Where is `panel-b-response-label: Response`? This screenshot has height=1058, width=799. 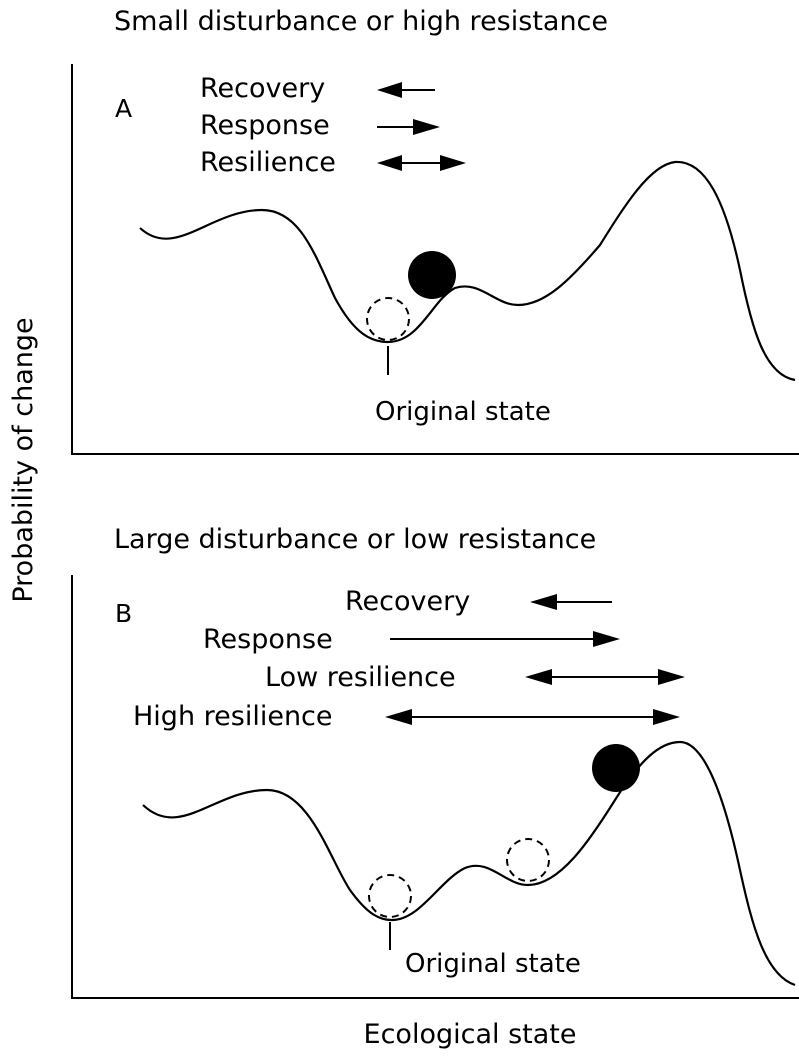 panel-b-response-label: Response is located at coordinates (268, 639).